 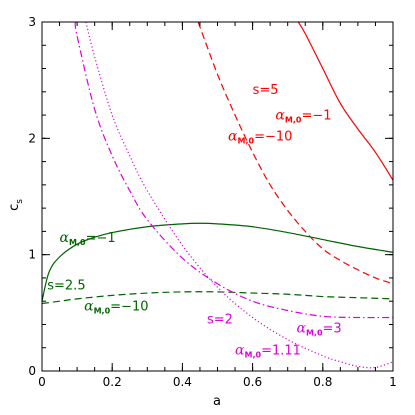 What do you see at coordinates (281, 351) in the screenshot?
I see `annotation-value: =1.11` at bounding box center [281, 351].